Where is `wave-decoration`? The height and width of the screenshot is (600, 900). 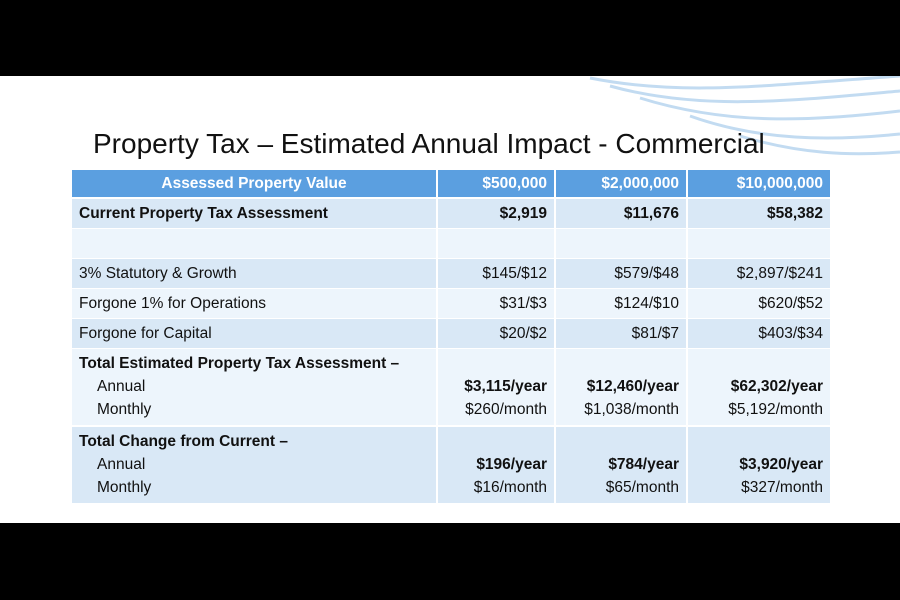
wave-decoration is located at coordinates (744, 116).